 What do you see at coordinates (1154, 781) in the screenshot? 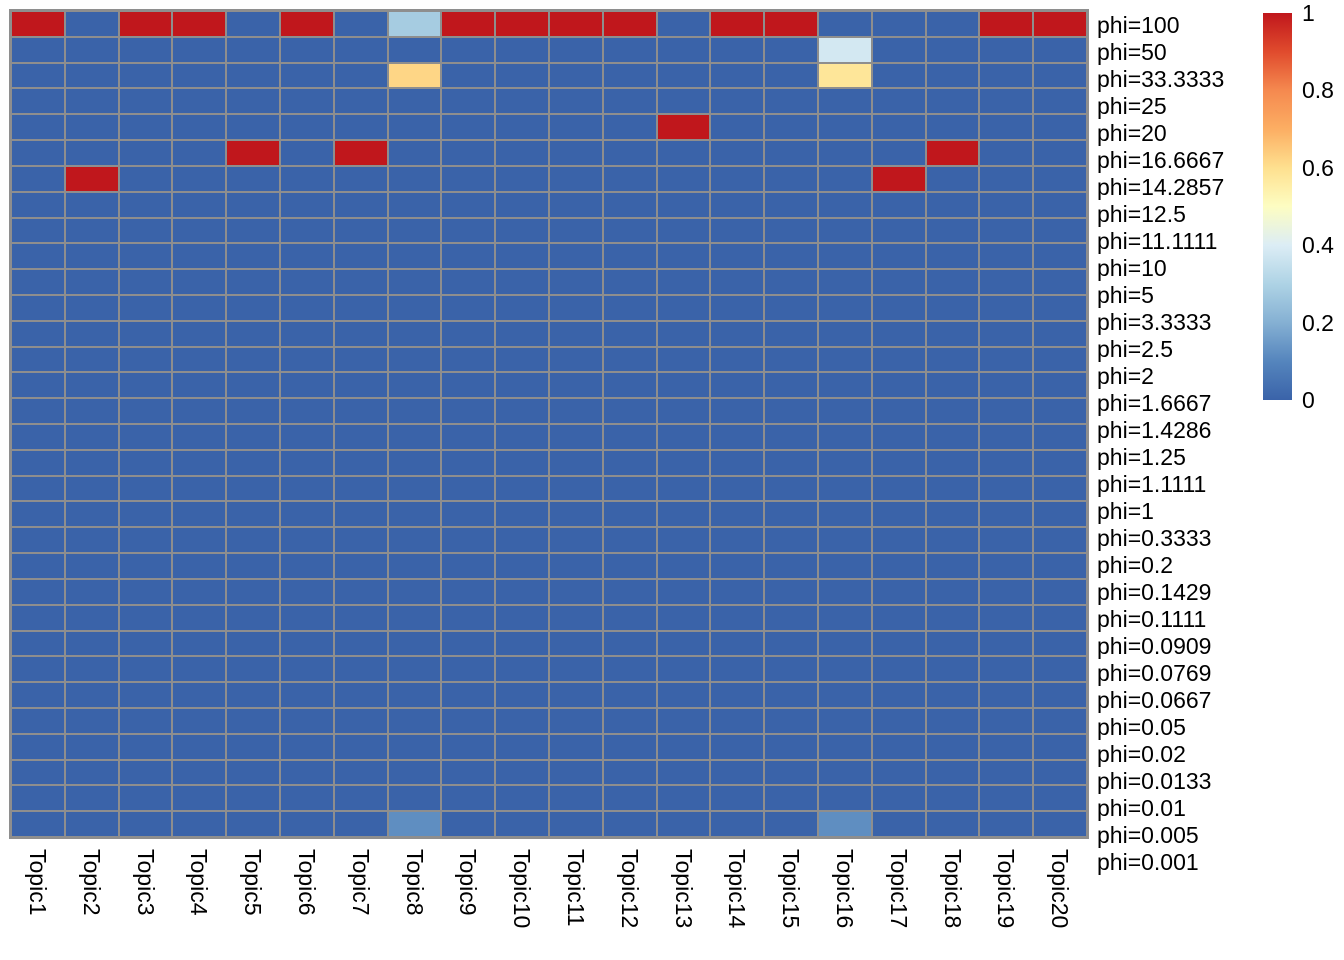
I see `y-axis-label: phi=0.0133` at bounding box center [1154, 781].